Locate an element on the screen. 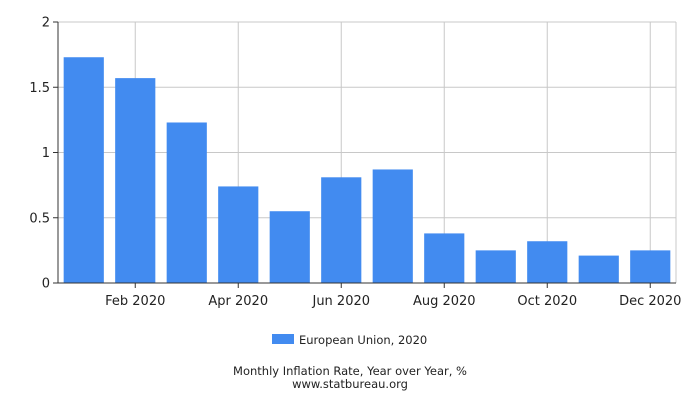 This screenshot has width=700, height=400. x-tick-label: Jun 2020 is located at coordinates (340, 301).